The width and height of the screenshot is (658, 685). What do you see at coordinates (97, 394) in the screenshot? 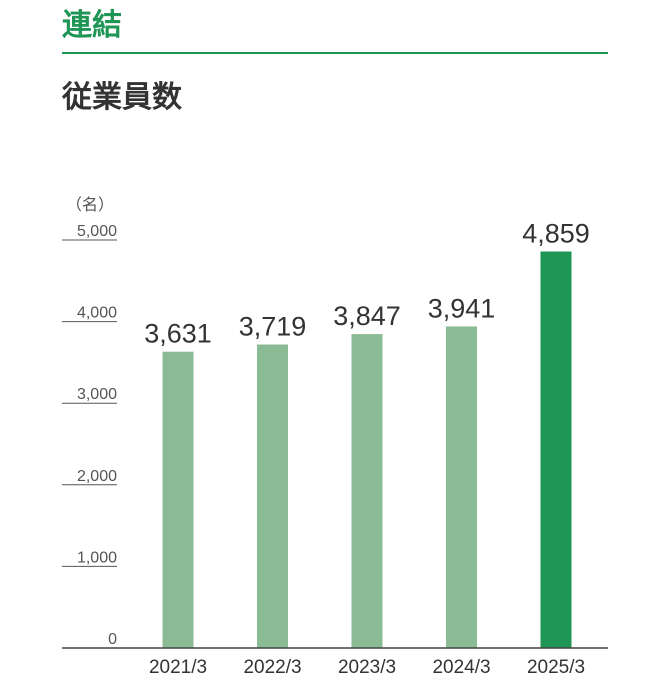
I see `y-tick-label: 3,000` at bounding box center [97, 394].